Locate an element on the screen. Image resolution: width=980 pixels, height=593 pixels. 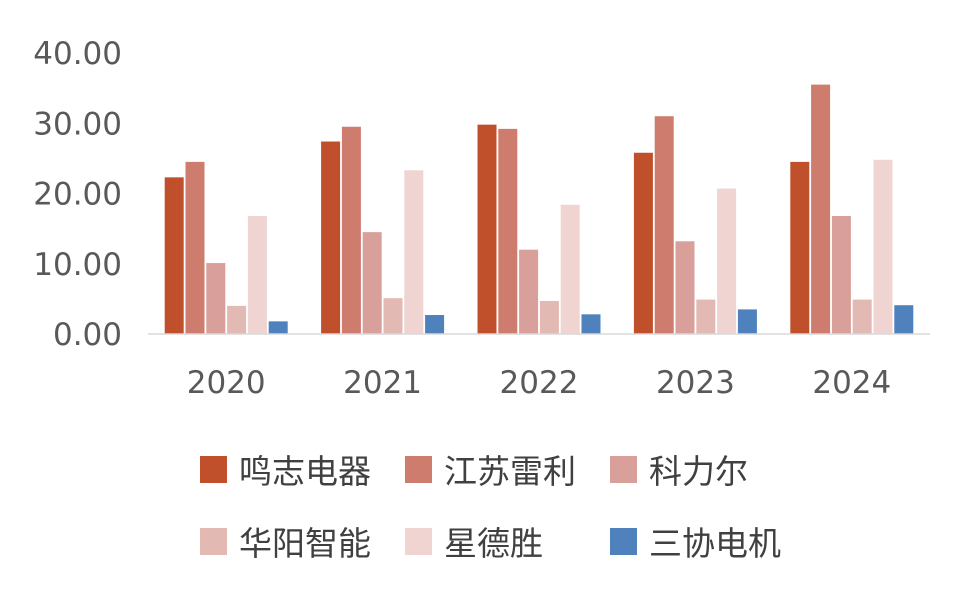
legend-label: 江苏雷利 is located at coordinates (510, 471).